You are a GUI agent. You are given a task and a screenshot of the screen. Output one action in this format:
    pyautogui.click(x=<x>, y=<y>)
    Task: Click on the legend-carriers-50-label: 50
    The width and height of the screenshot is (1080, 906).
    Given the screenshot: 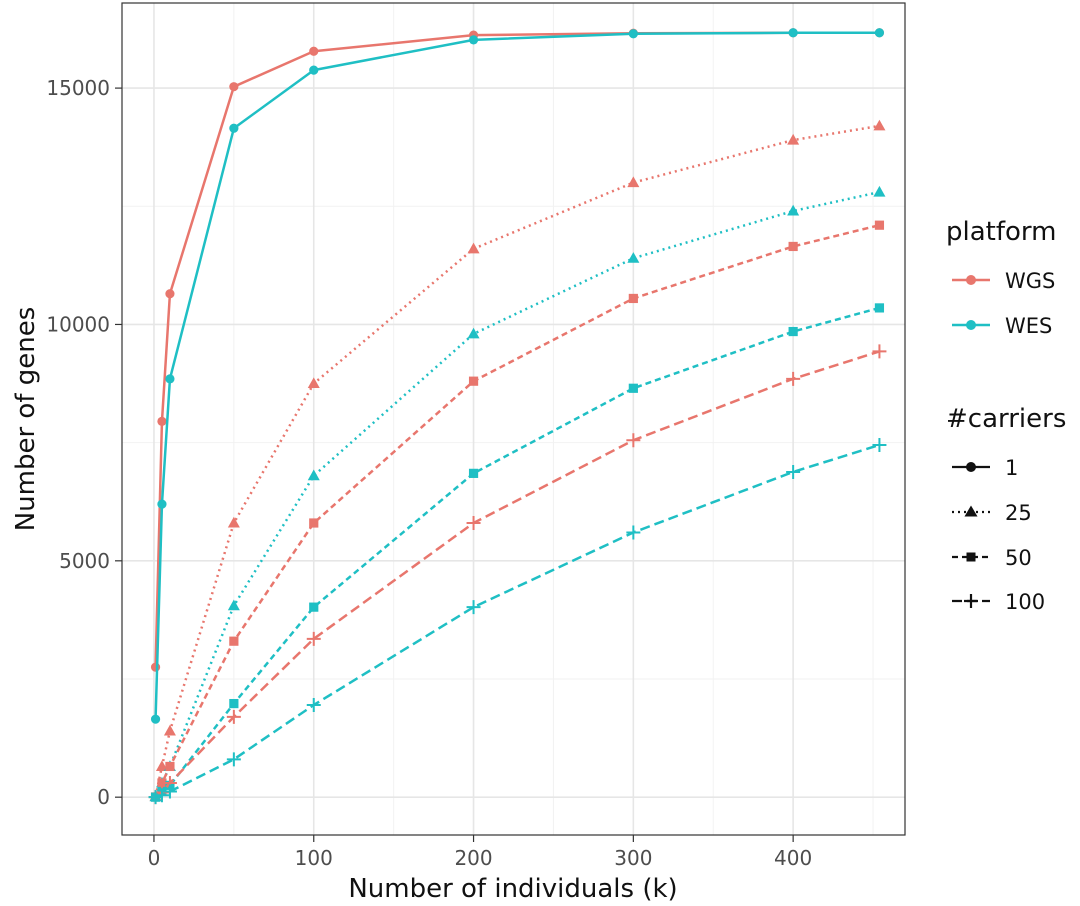 What is the action you would take?
    pyautogui.click(x=1018, y=558)
    